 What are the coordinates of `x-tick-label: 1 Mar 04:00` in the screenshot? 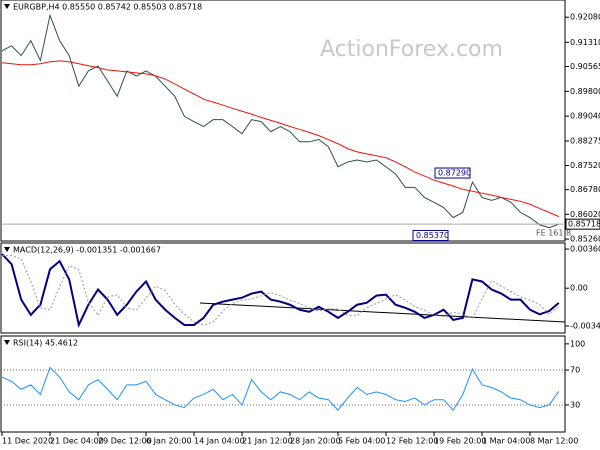 It's located at (506, 441).